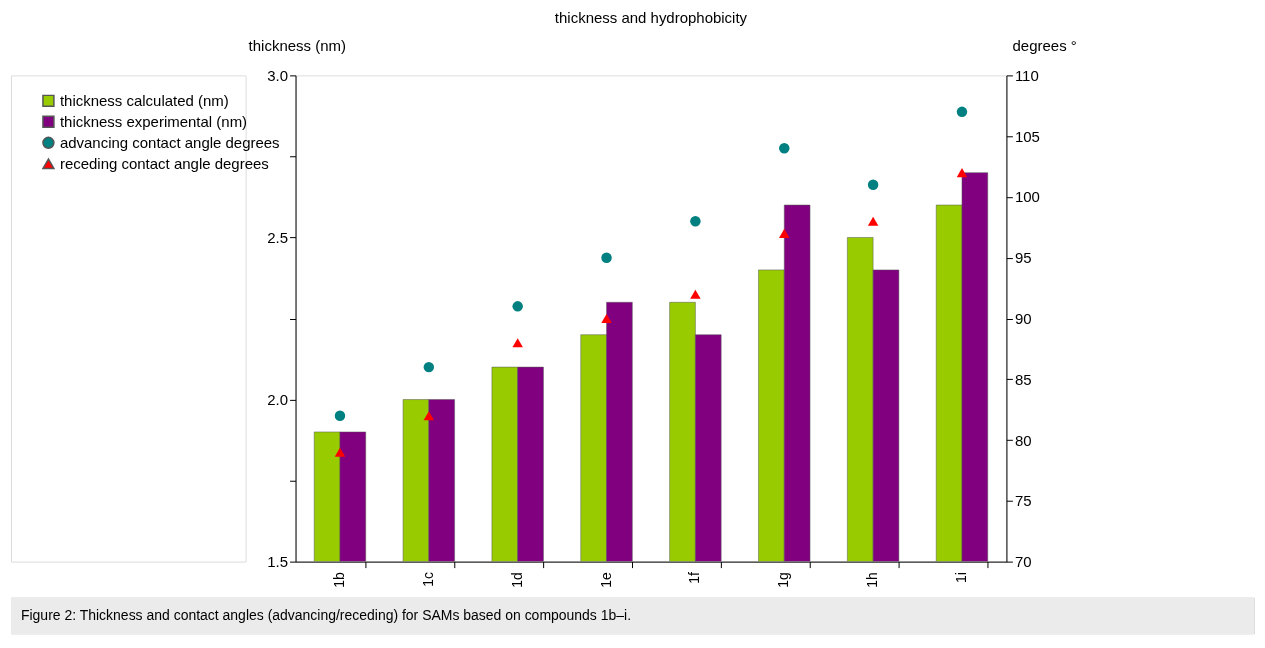 The image size is (1265, 648). What do you see at coordinates (144, 100) in the screenshot?
I see `legend-label: thickness calculated (nm)` at bounding box center [144, 100].